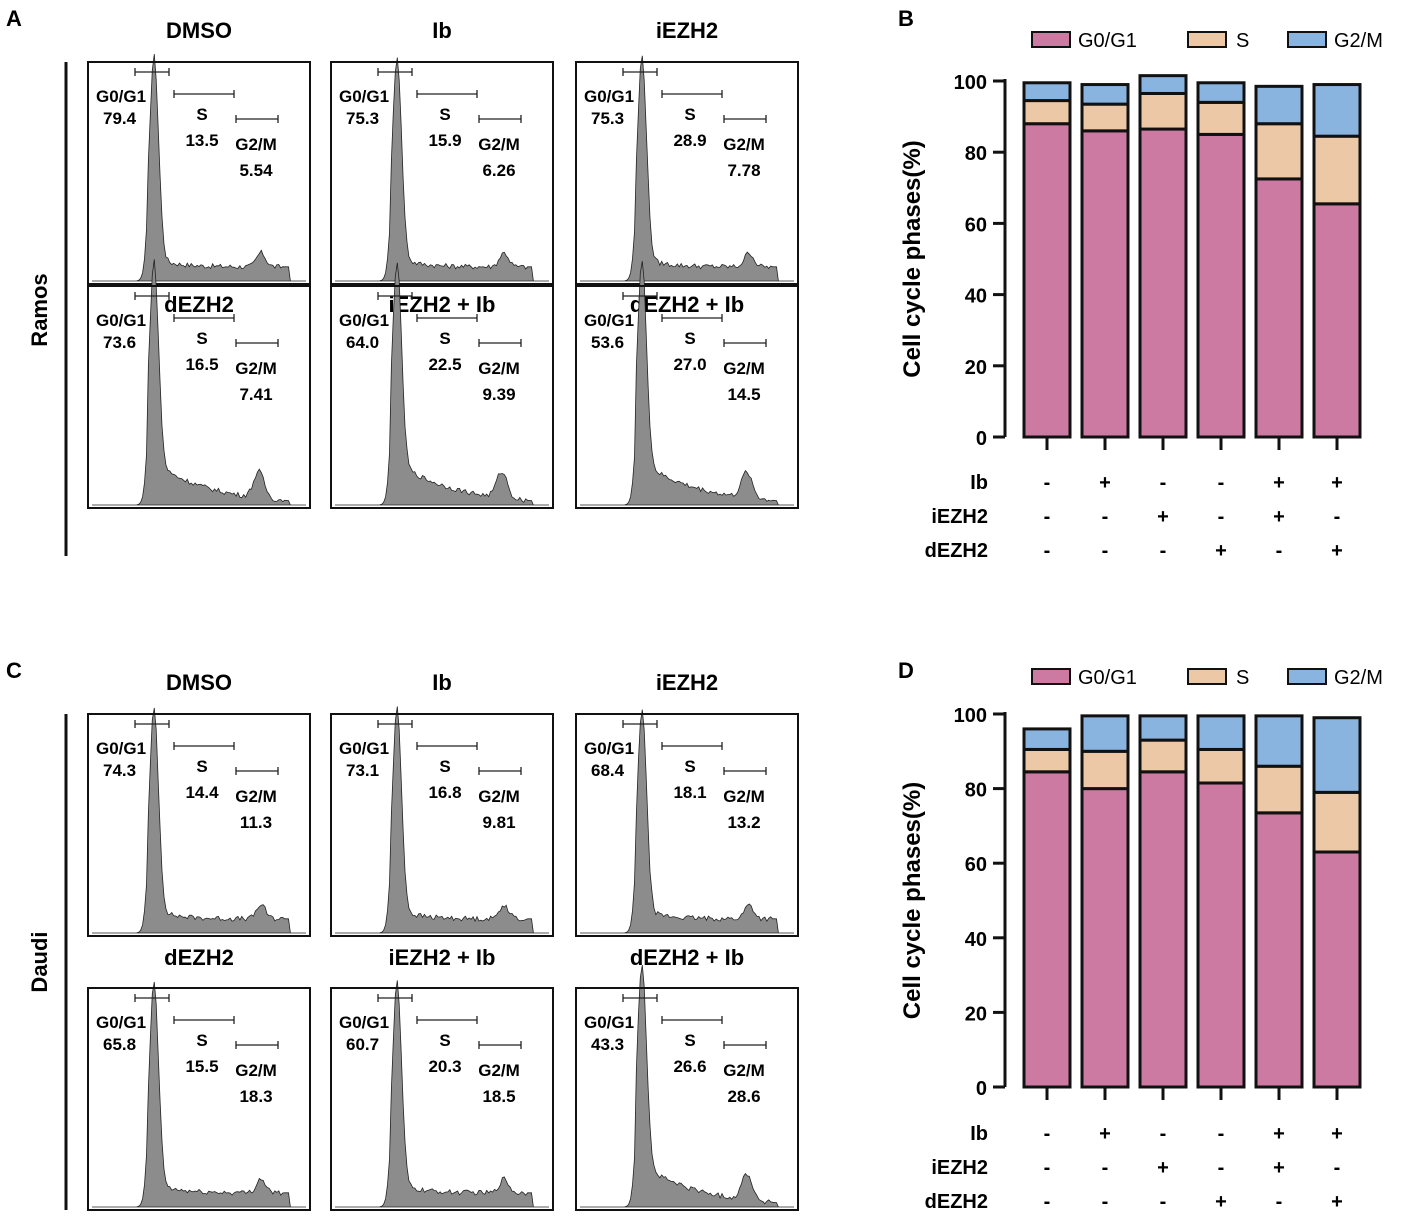  Describe the element at coordinates (1358, 678) in the screenshot. I see `legend-label: G2/M` at that location.